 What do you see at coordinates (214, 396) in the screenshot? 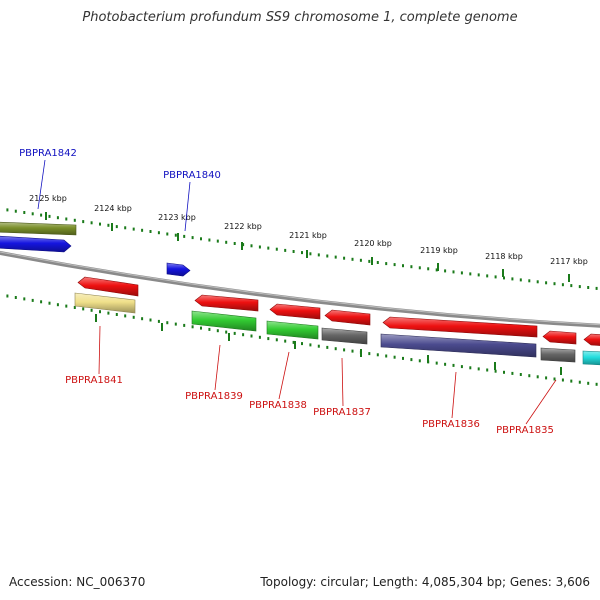
I see `gene-label-PBPRA1839: PBPRA1839` at bounding box center [214, 396].